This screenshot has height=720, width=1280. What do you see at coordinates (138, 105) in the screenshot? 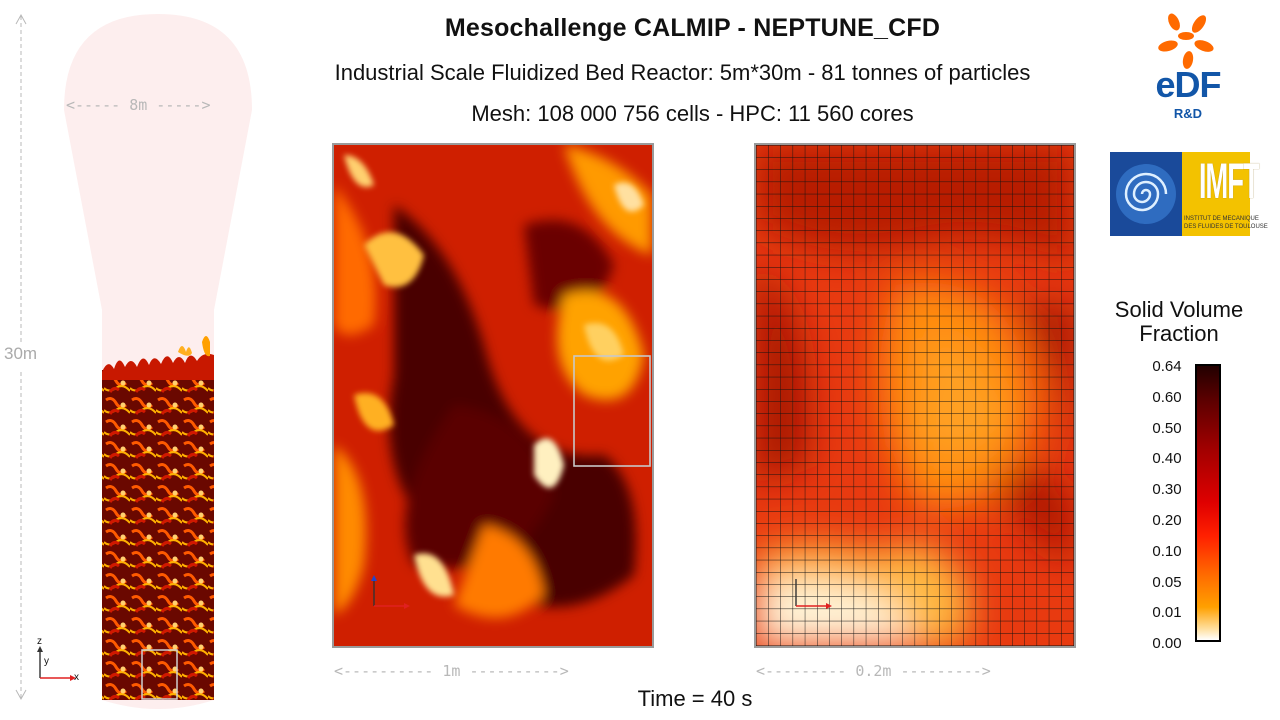
I see `width-label: <----- 8m ----->` at bounding box center [138, 105].